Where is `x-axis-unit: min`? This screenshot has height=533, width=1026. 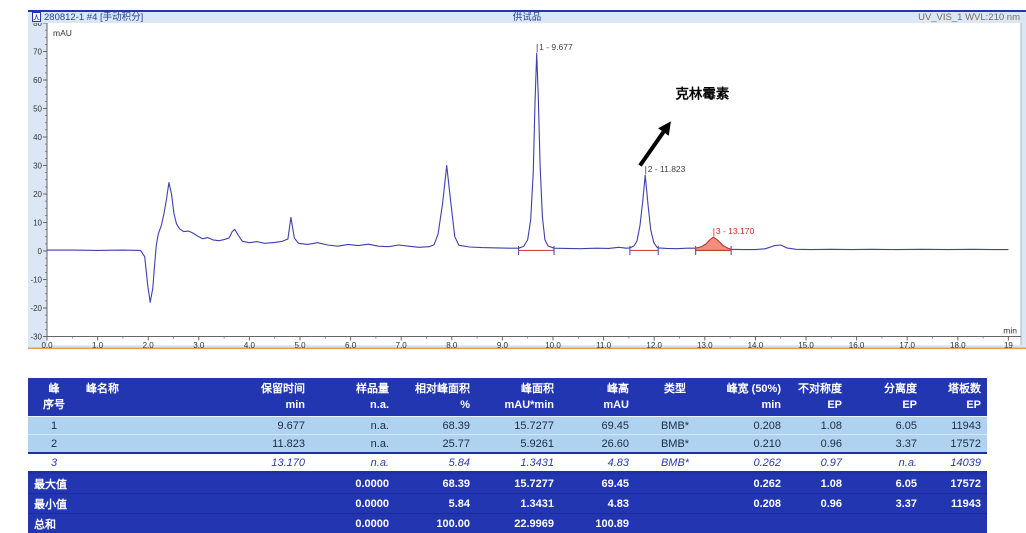
x-axis-unit: min is located at coordinates (1010, 331).